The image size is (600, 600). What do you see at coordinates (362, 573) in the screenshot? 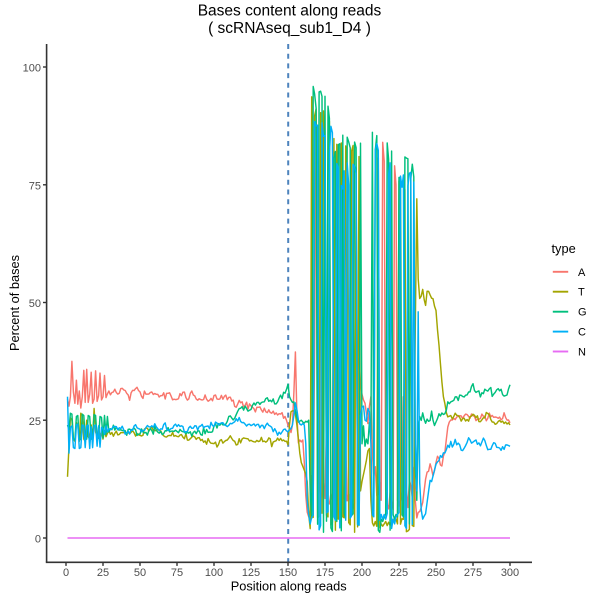
I see `svg-text: 200` at bounding box center [362, 573].